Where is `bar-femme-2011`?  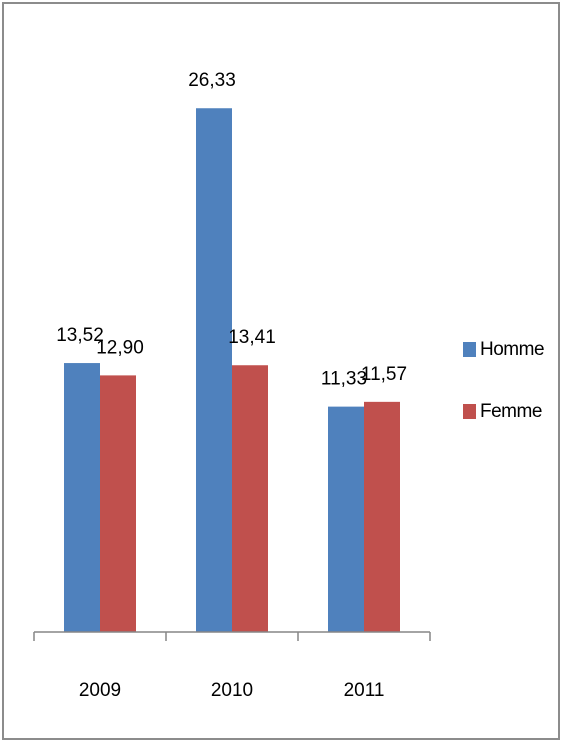 bar-femme-2011 is located at coordinates (382, 516).